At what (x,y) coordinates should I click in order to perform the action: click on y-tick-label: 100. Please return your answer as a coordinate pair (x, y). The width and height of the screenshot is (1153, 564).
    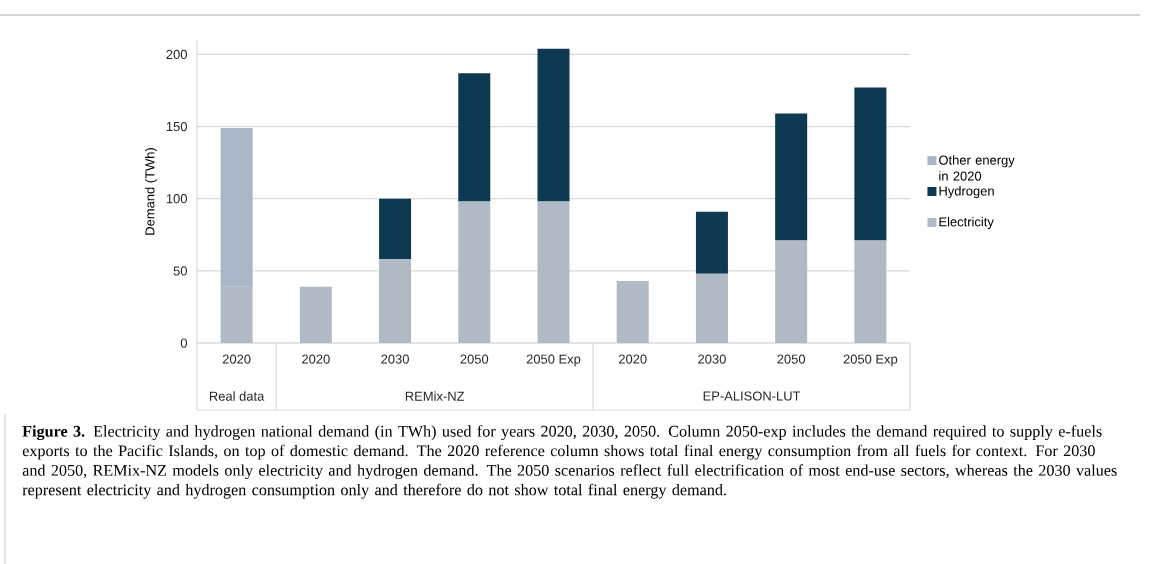
    Looking at the image, I should click on (176, 199).